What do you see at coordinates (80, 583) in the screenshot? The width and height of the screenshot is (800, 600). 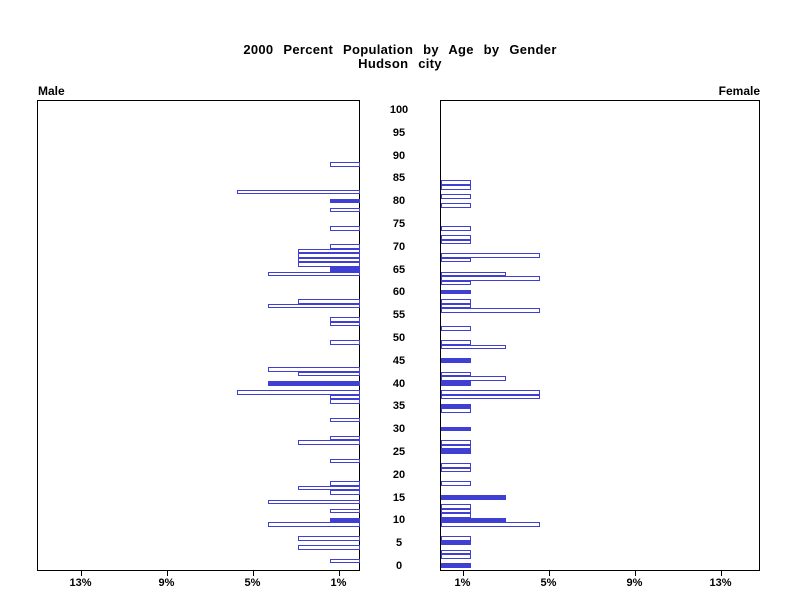 I see `male-percent-label-13: 13%` at bounding box center [80, 583].